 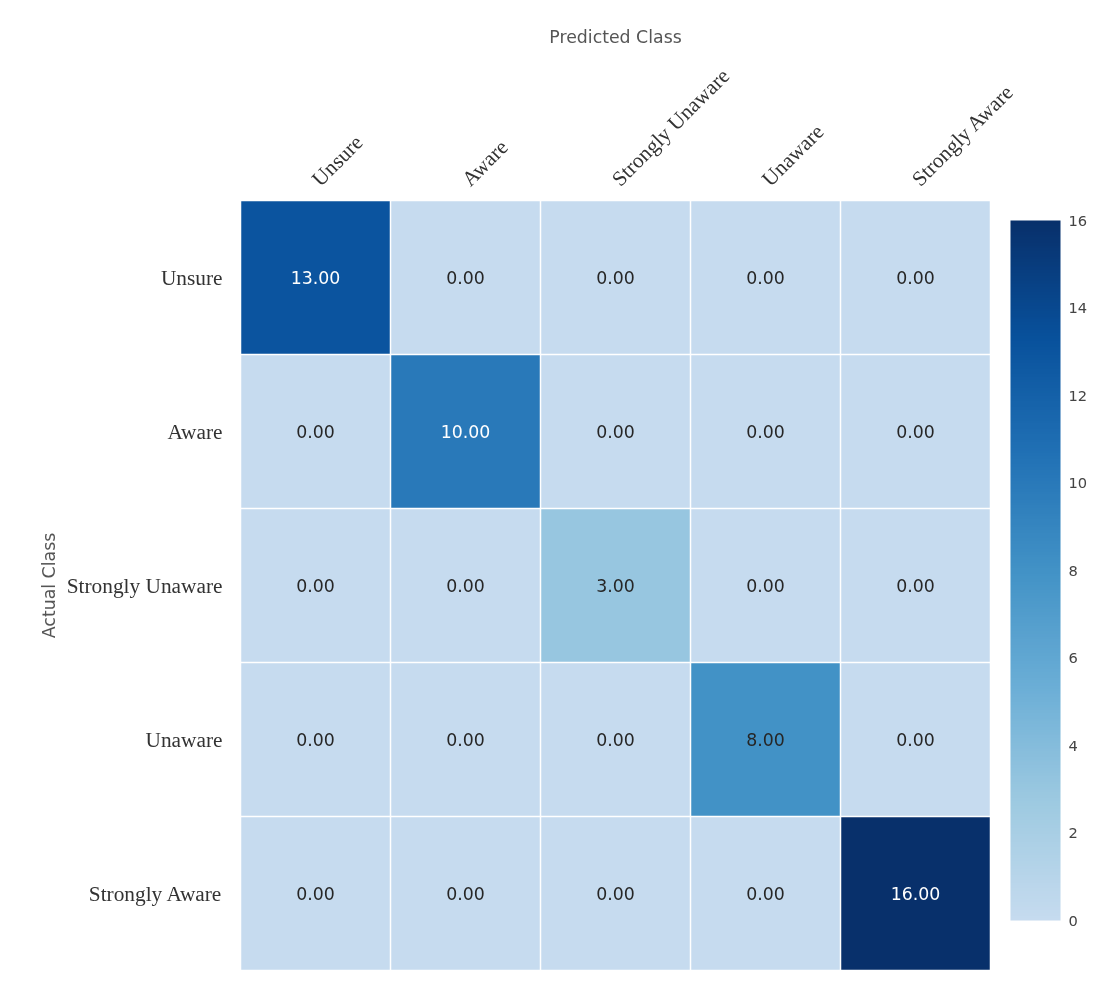 What do you see at coordinates (765, 740) in the screenshot?
I see `data-label: 8.00` at bounding box center [765, 740].